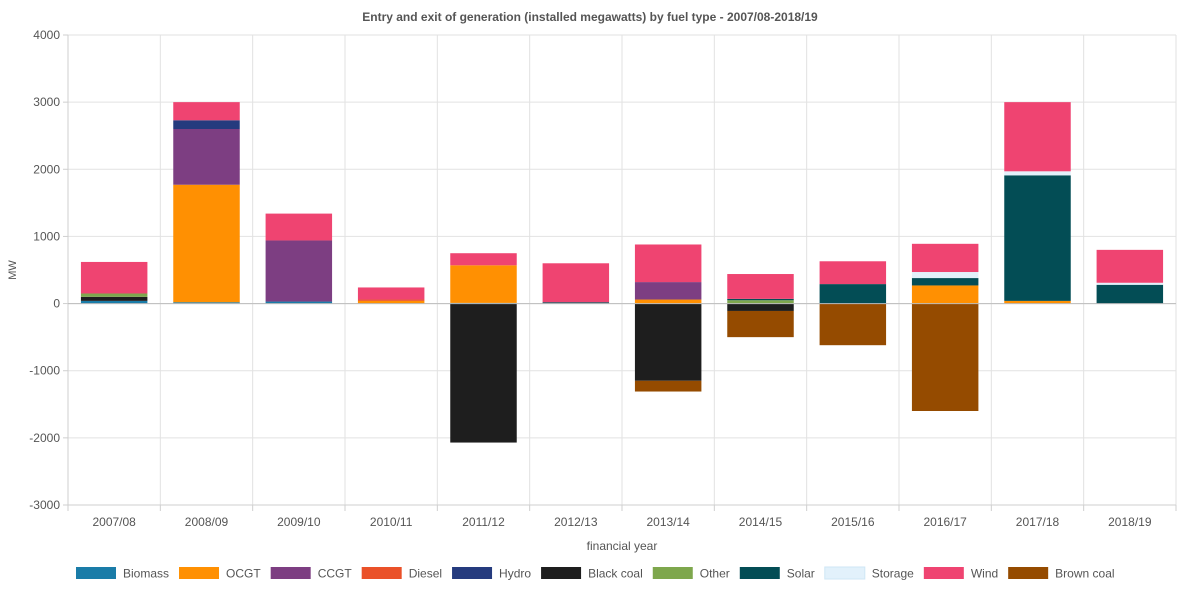 This screenshot has height=595, width=1180. Describe the element at coordinates (945, 294) in the screenshot. I see `bar-segment-ocgt: OCGT 2016/17: 270` at that location.